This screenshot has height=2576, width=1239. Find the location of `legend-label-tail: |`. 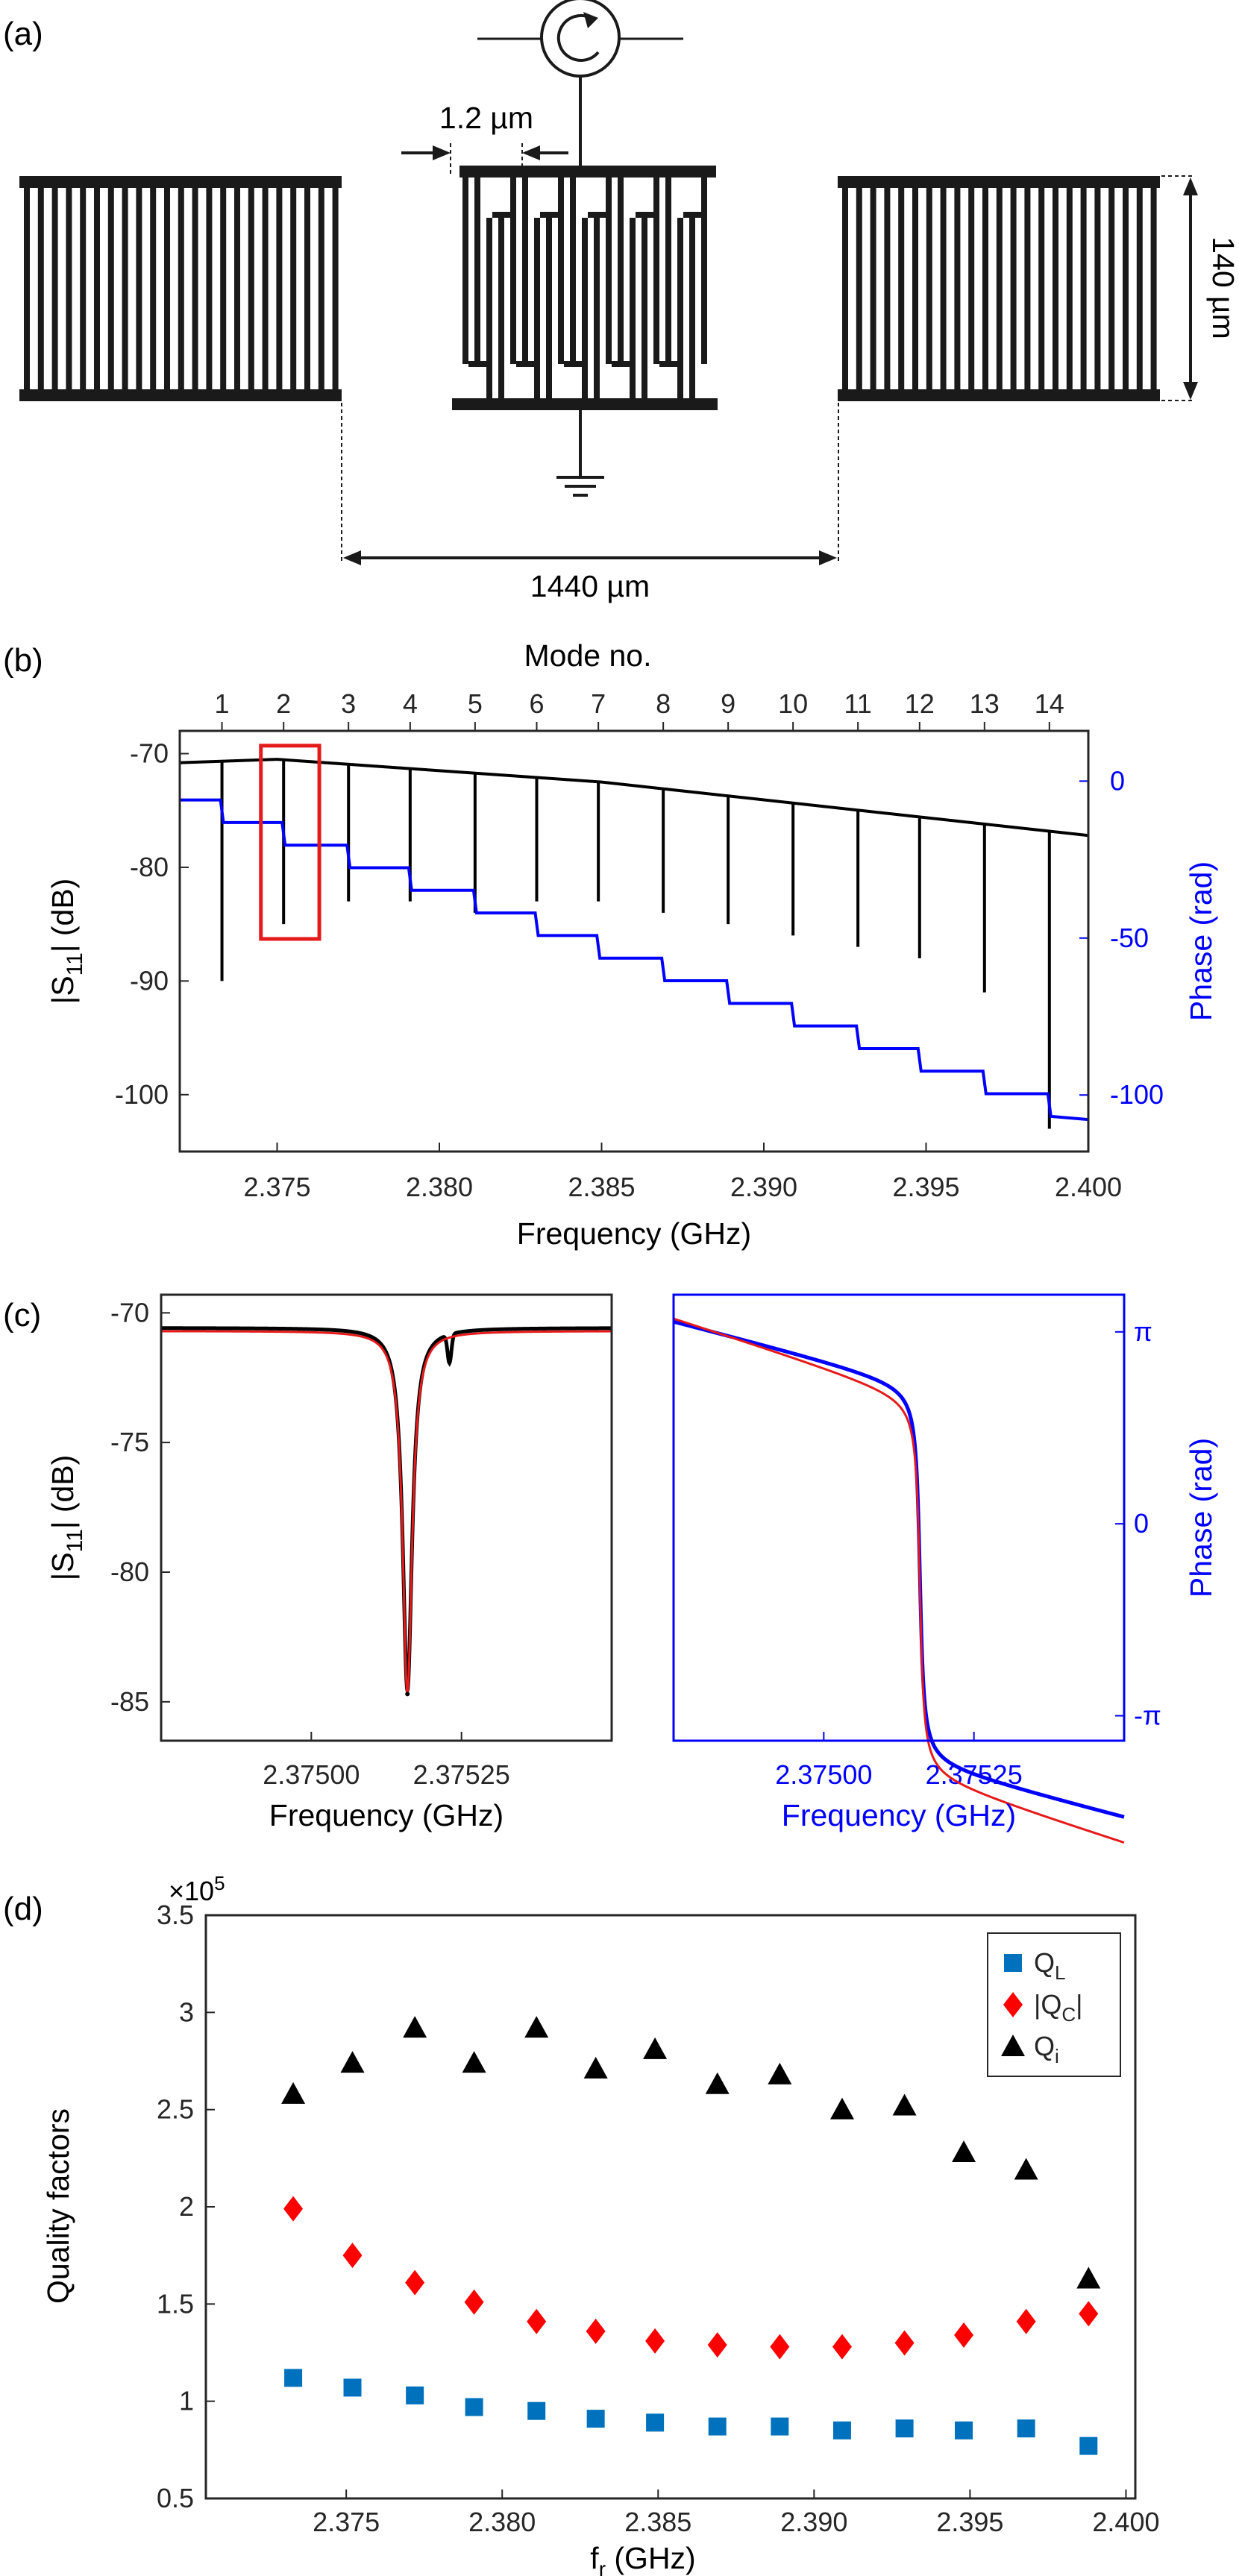

legend-label-tail: | is located at coordinates (1079, 2004).